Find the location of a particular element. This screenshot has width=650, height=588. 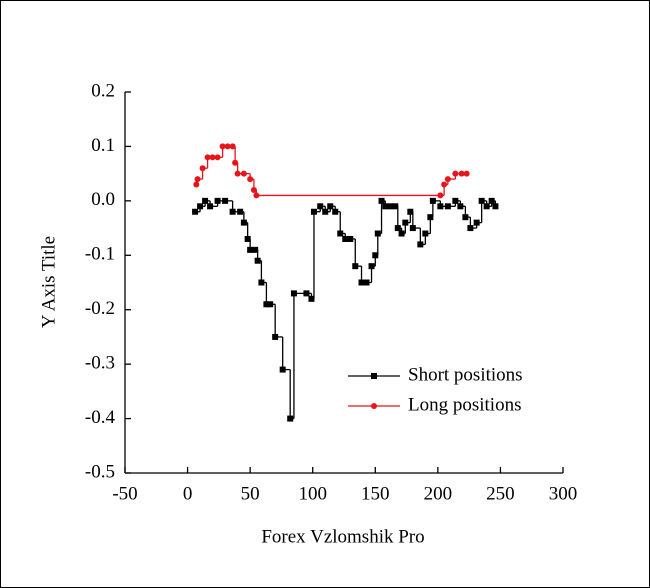

x-tick-label: 200 is located at coordinates (438, 493).